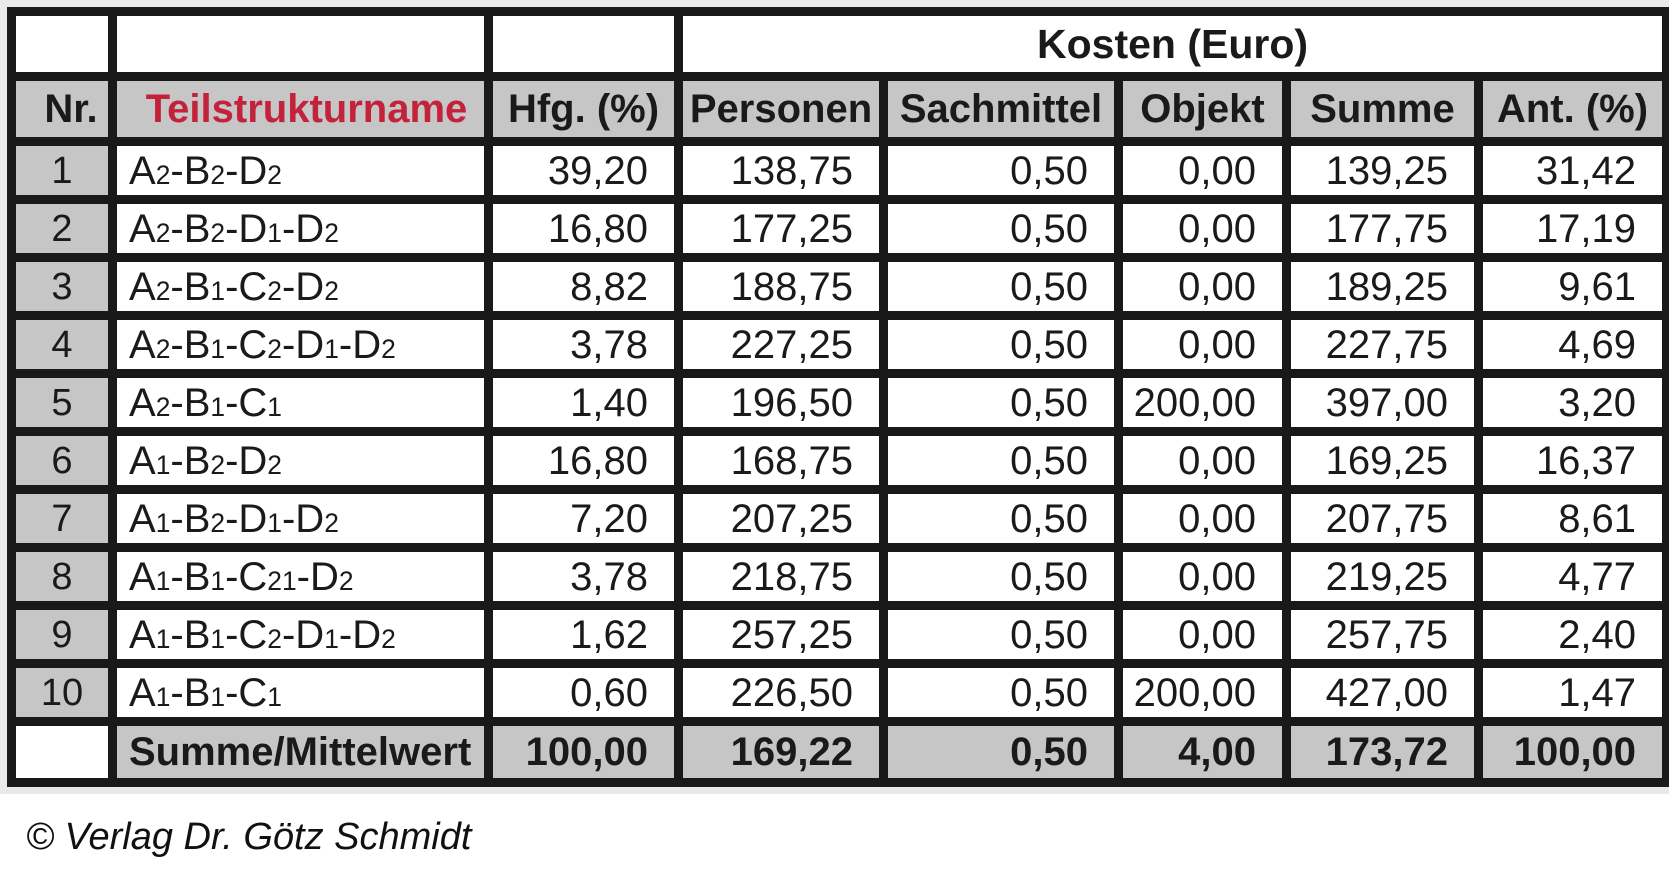 The height and width of the screenshot is (895, 1669). What do you see at coordinates (1382, 286) in the screenshot?
I see `summe-cell: 189,25` at bounding box center [1382, 286].